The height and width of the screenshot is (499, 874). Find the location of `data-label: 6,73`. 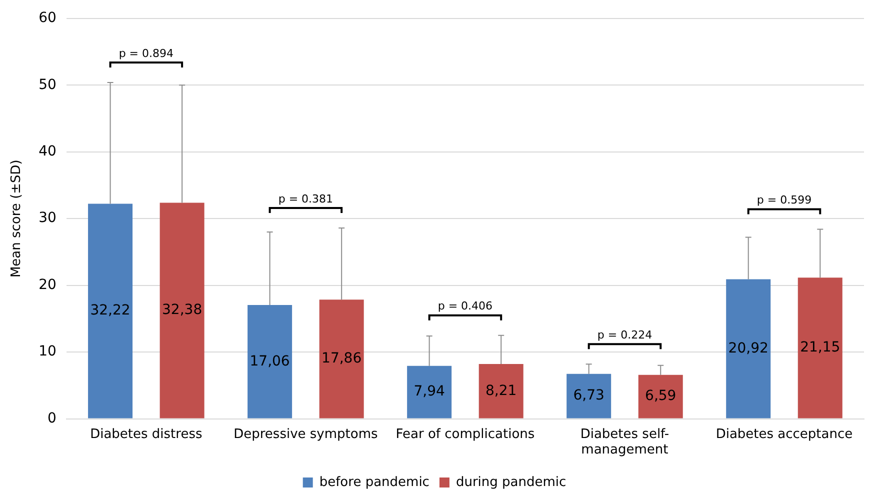

data-label: 6,73 is located at coordinates (588, 396).